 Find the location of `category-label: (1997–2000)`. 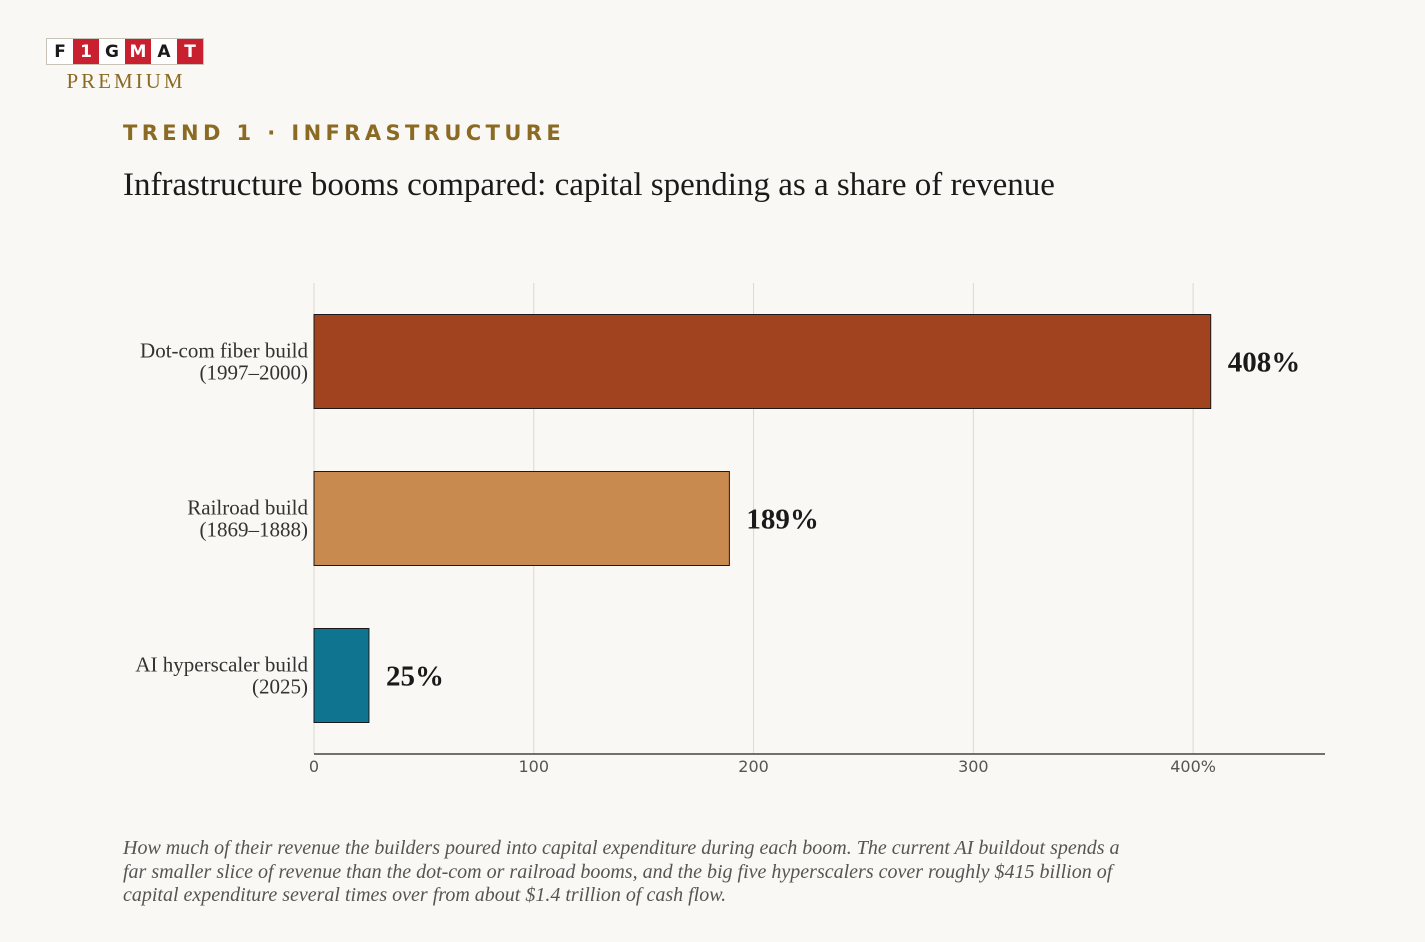

category-label: (1997–2000) is located at coordinates (254, 373).